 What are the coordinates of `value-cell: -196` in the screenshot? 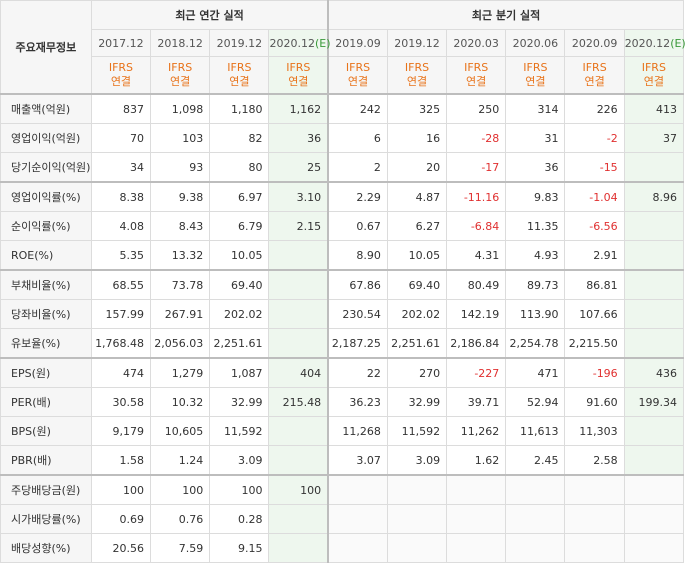 It's located at (594, 372).